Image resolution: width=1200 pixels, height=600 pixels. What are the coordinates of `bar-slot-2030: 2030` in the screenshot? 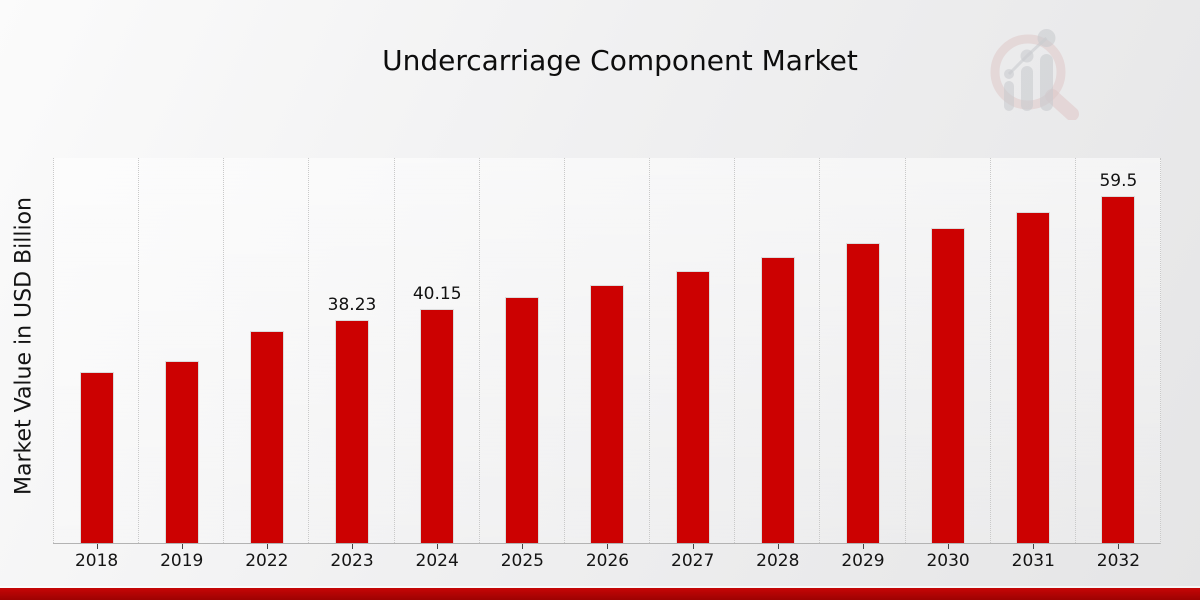 It's located at (947, 364).